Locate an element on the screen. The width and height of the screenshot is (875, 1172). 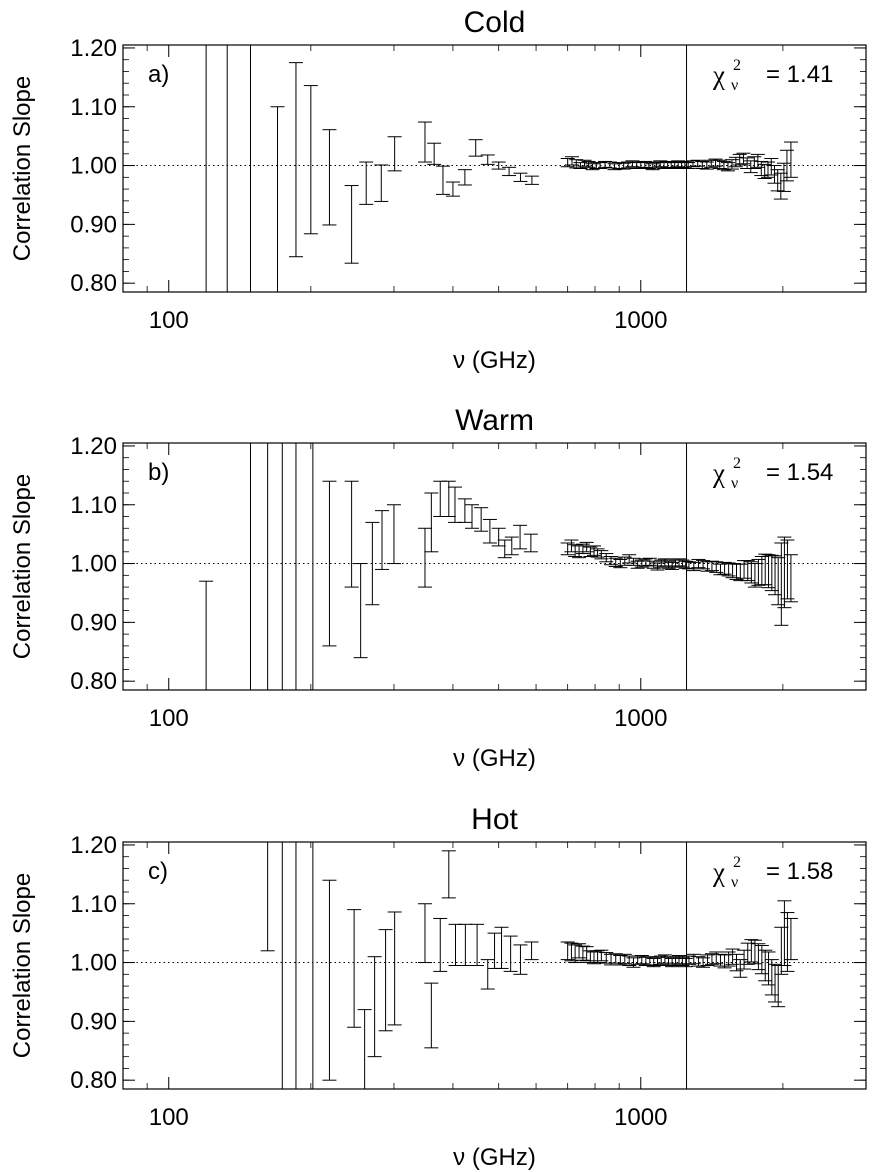
y-tick-label: 1.20 is located at coordinates (93, 48).